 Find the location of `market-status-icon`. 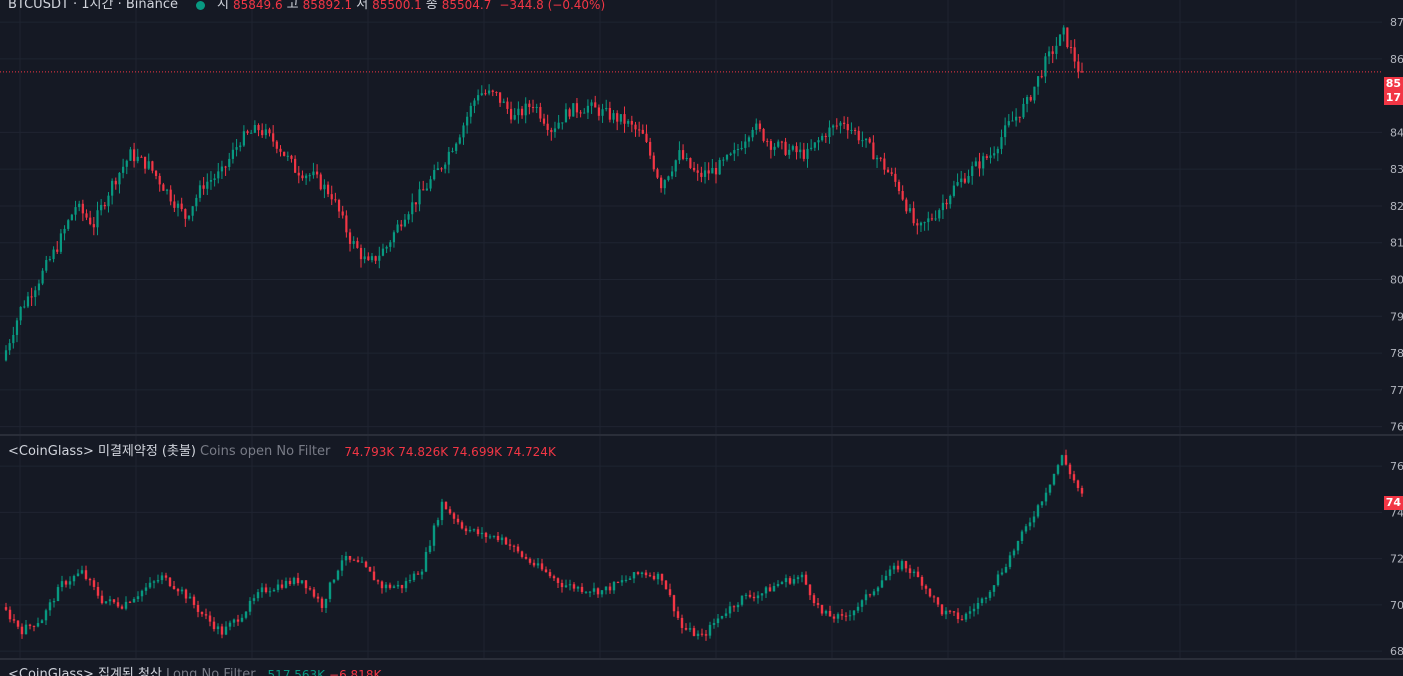

market-status-icon is located at coordinates (200, 5).